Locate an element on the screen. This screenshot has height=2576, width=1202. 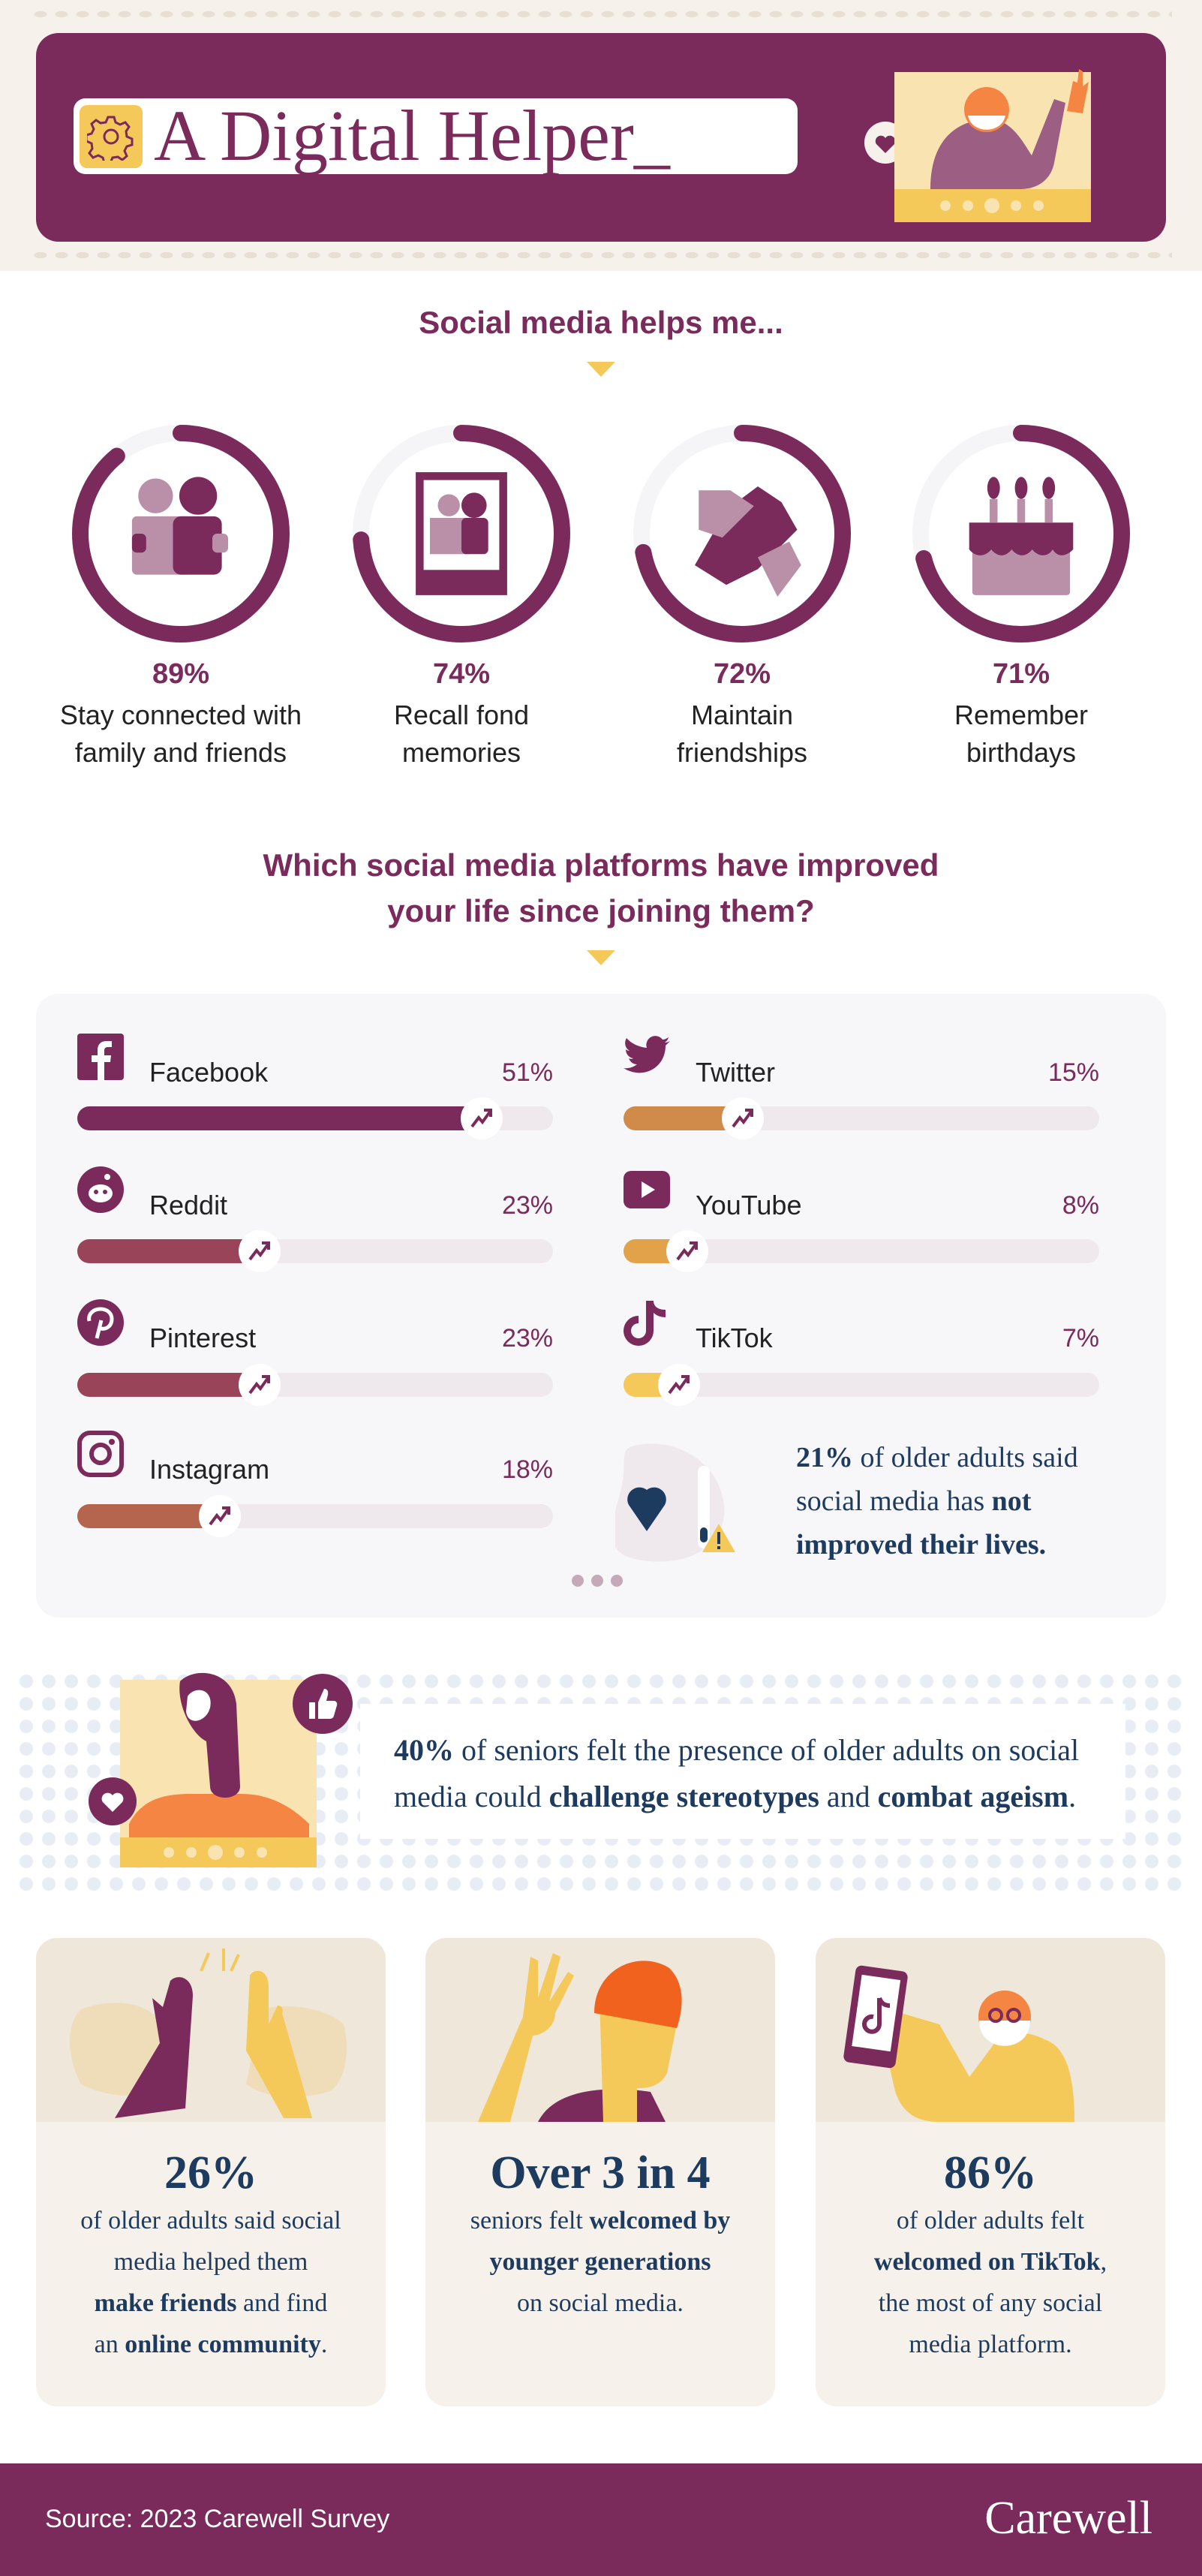
ring-arc is located at coordinates (1021, 533).